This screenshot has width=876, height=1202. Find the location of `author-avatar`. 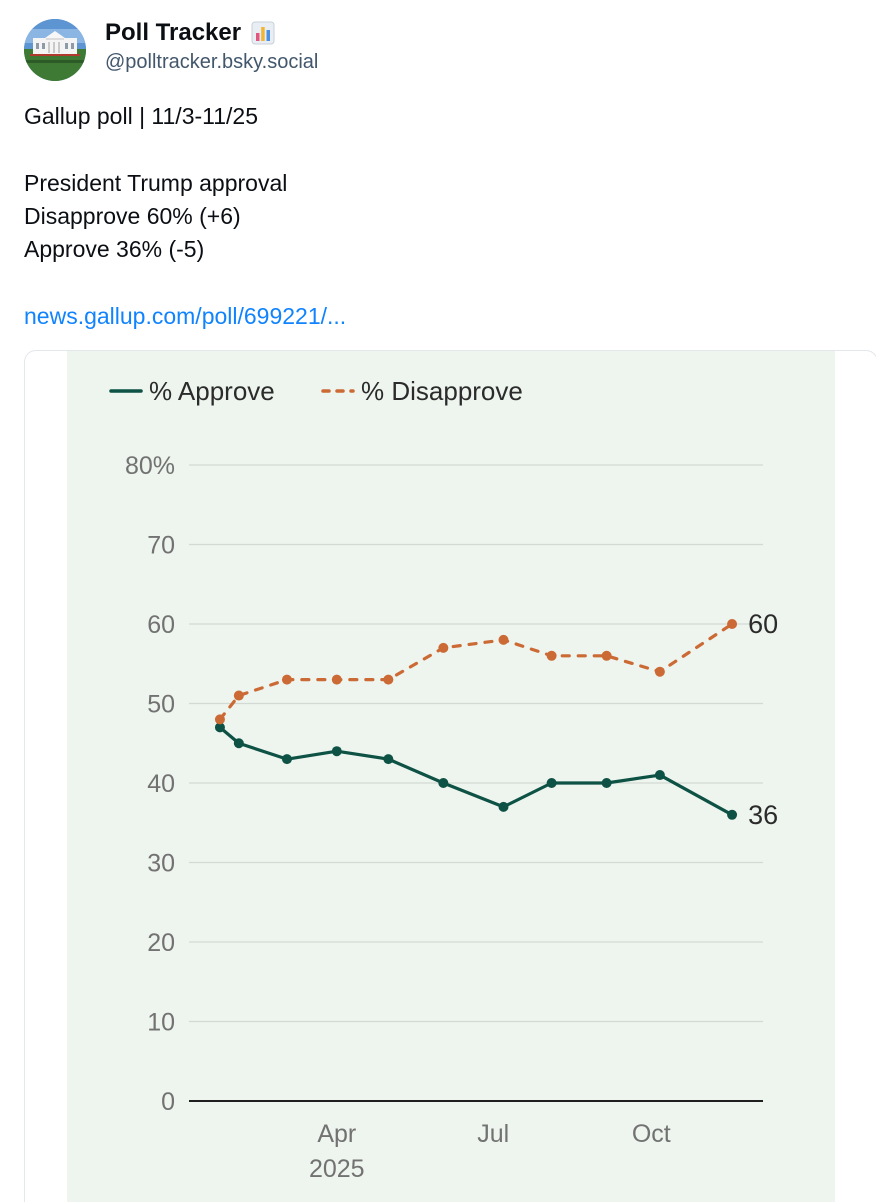

author-avatar is located at coordinates (55, 50).